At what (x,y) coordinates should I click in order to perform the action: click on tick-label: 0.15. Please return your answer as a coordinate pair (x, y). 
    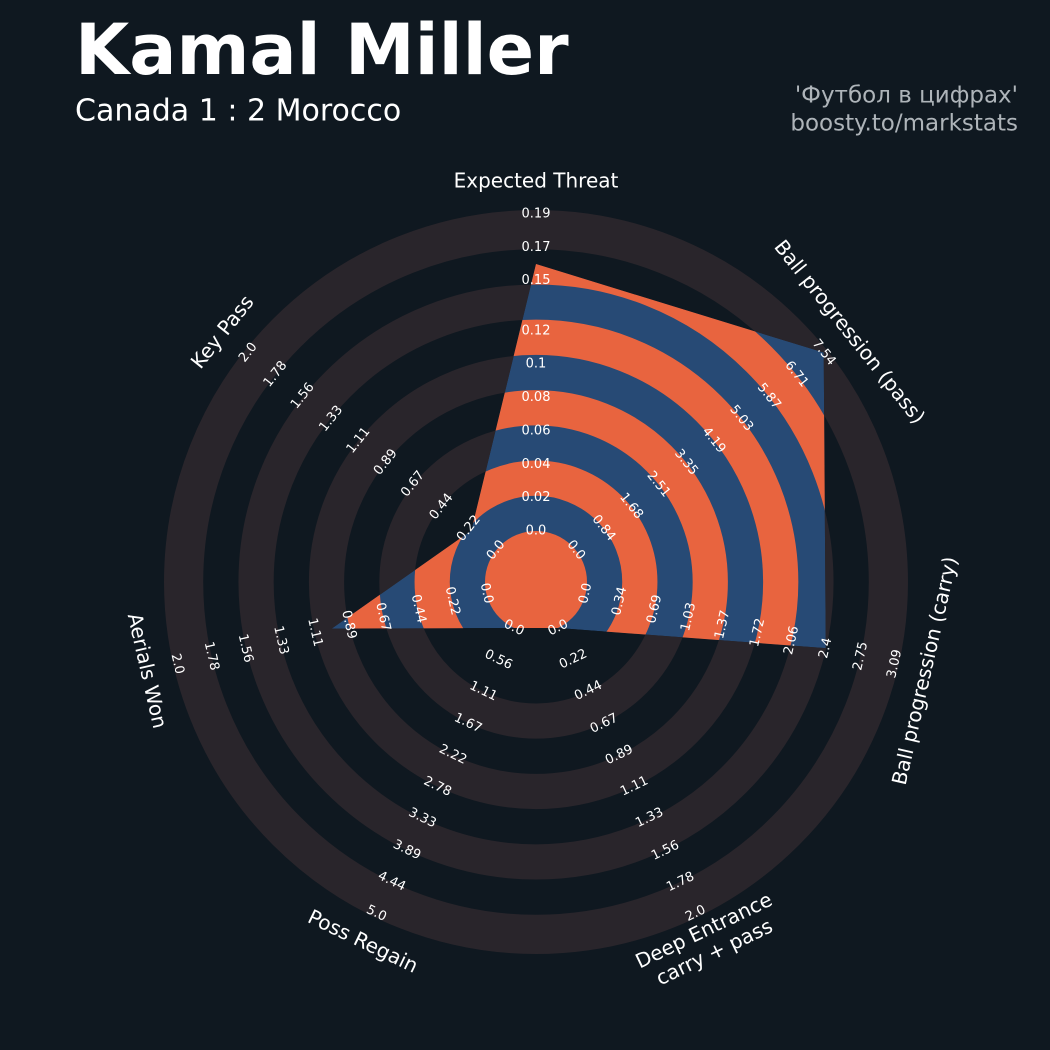
    Looking at the image, I should click on (536, 280).